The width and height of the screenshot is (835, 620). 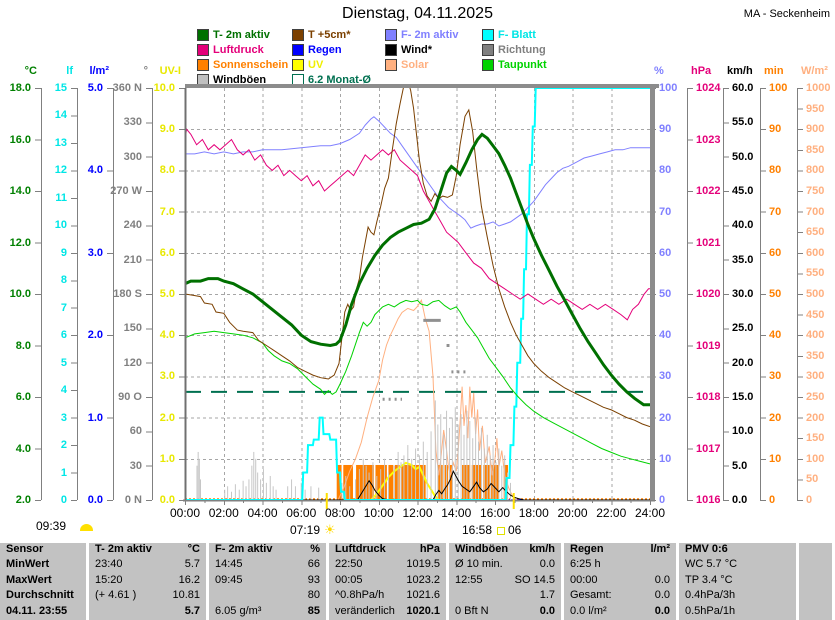 What do you see at coordinates (743, 362) in the screenshot?
I see `axis-tick-label: 20.0` at bounding box center [743, 362].